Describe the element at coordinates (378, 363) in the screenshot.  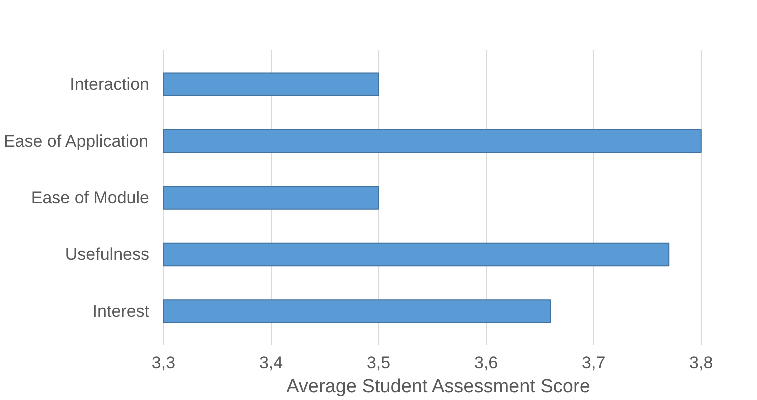
I see `x-tick-label: 3,5` at that location.